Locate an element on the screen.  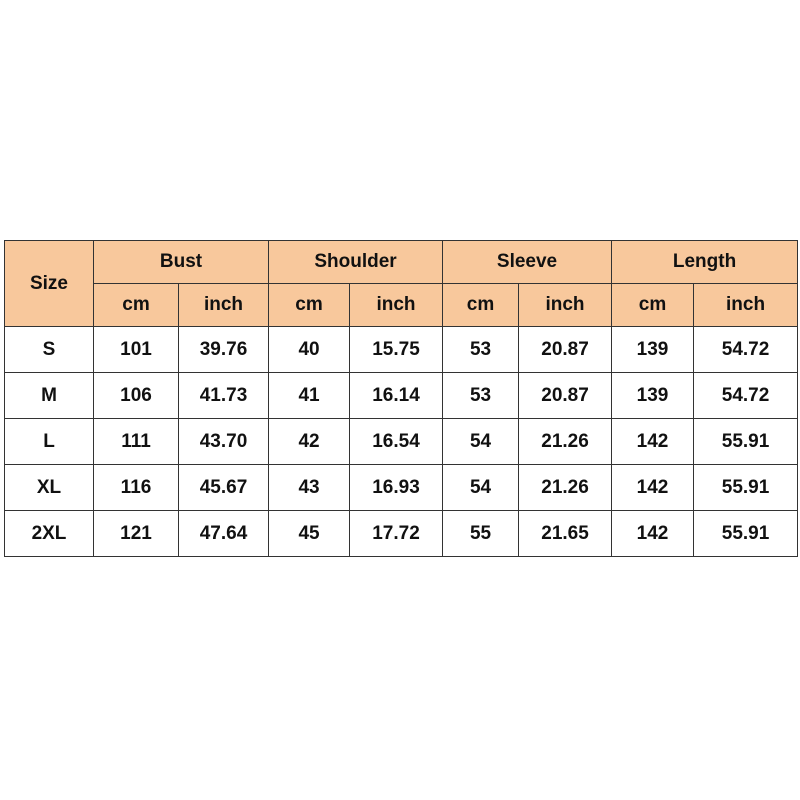
value-cell: 16.14 is located at coordinates (396, 395).